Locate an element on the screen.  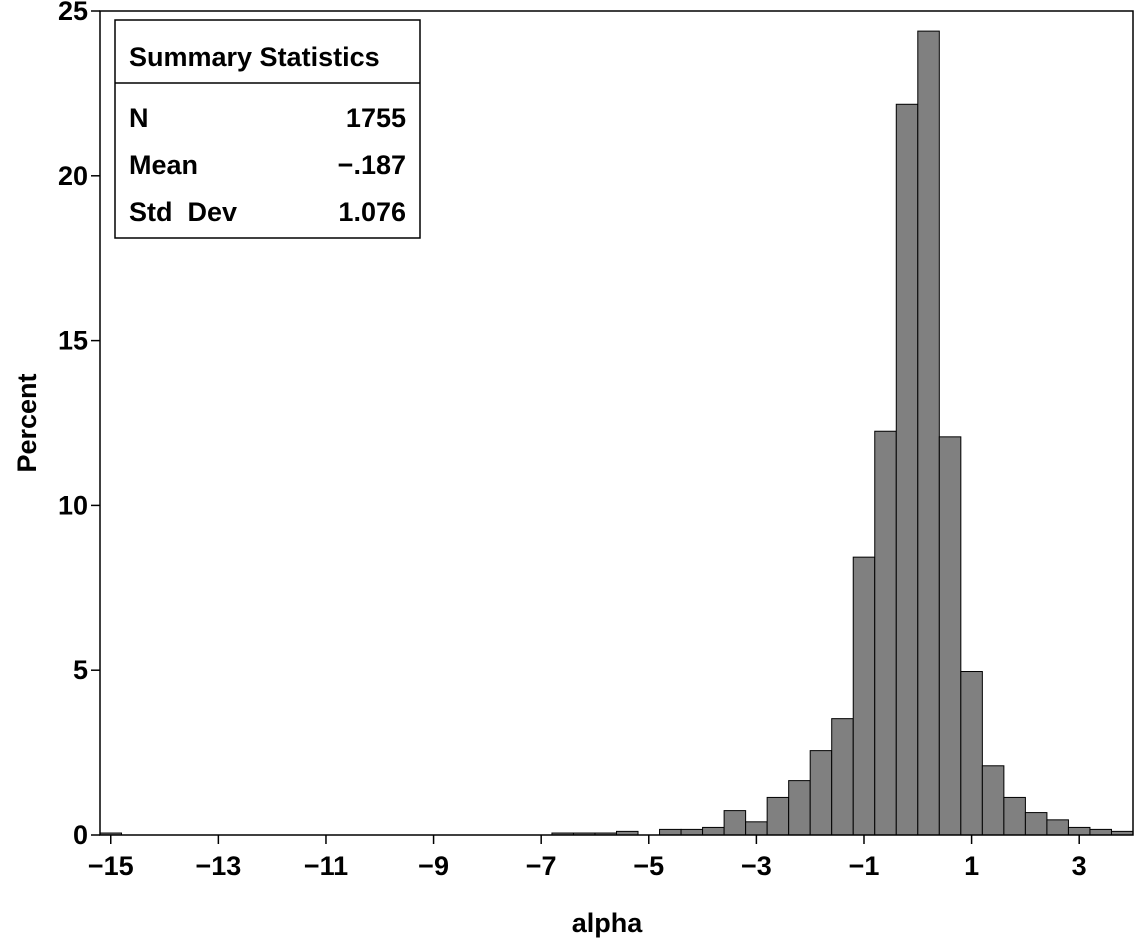
x-tick-label: −3 is located at coordinates (756, 866).